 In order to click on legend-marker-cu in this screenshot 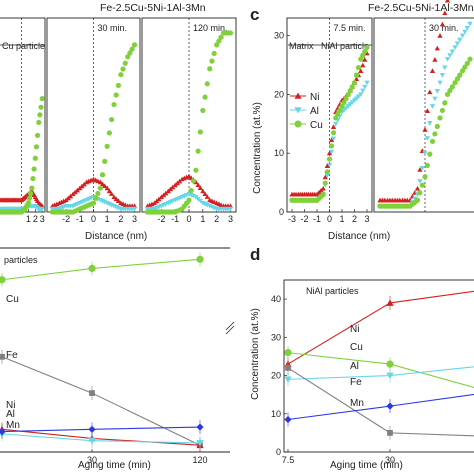, I will do `click(298, 124)`.